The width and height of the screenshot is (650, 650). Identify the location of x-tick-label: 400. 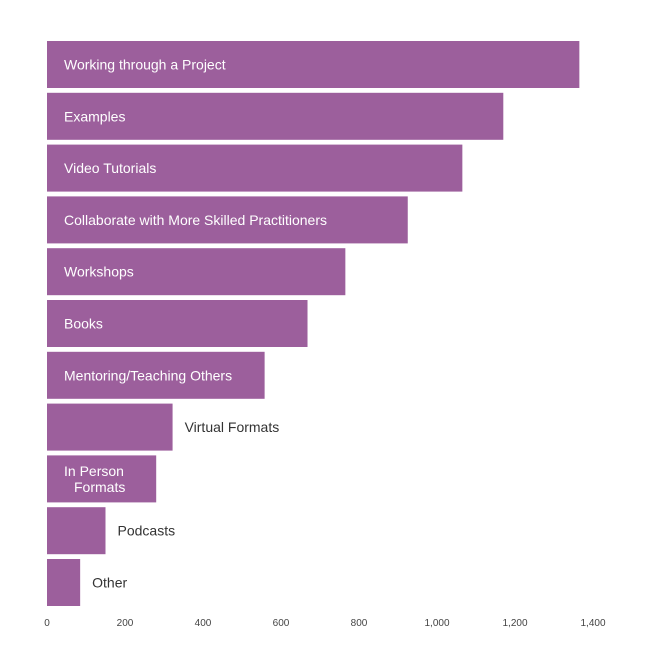
(203, 623).